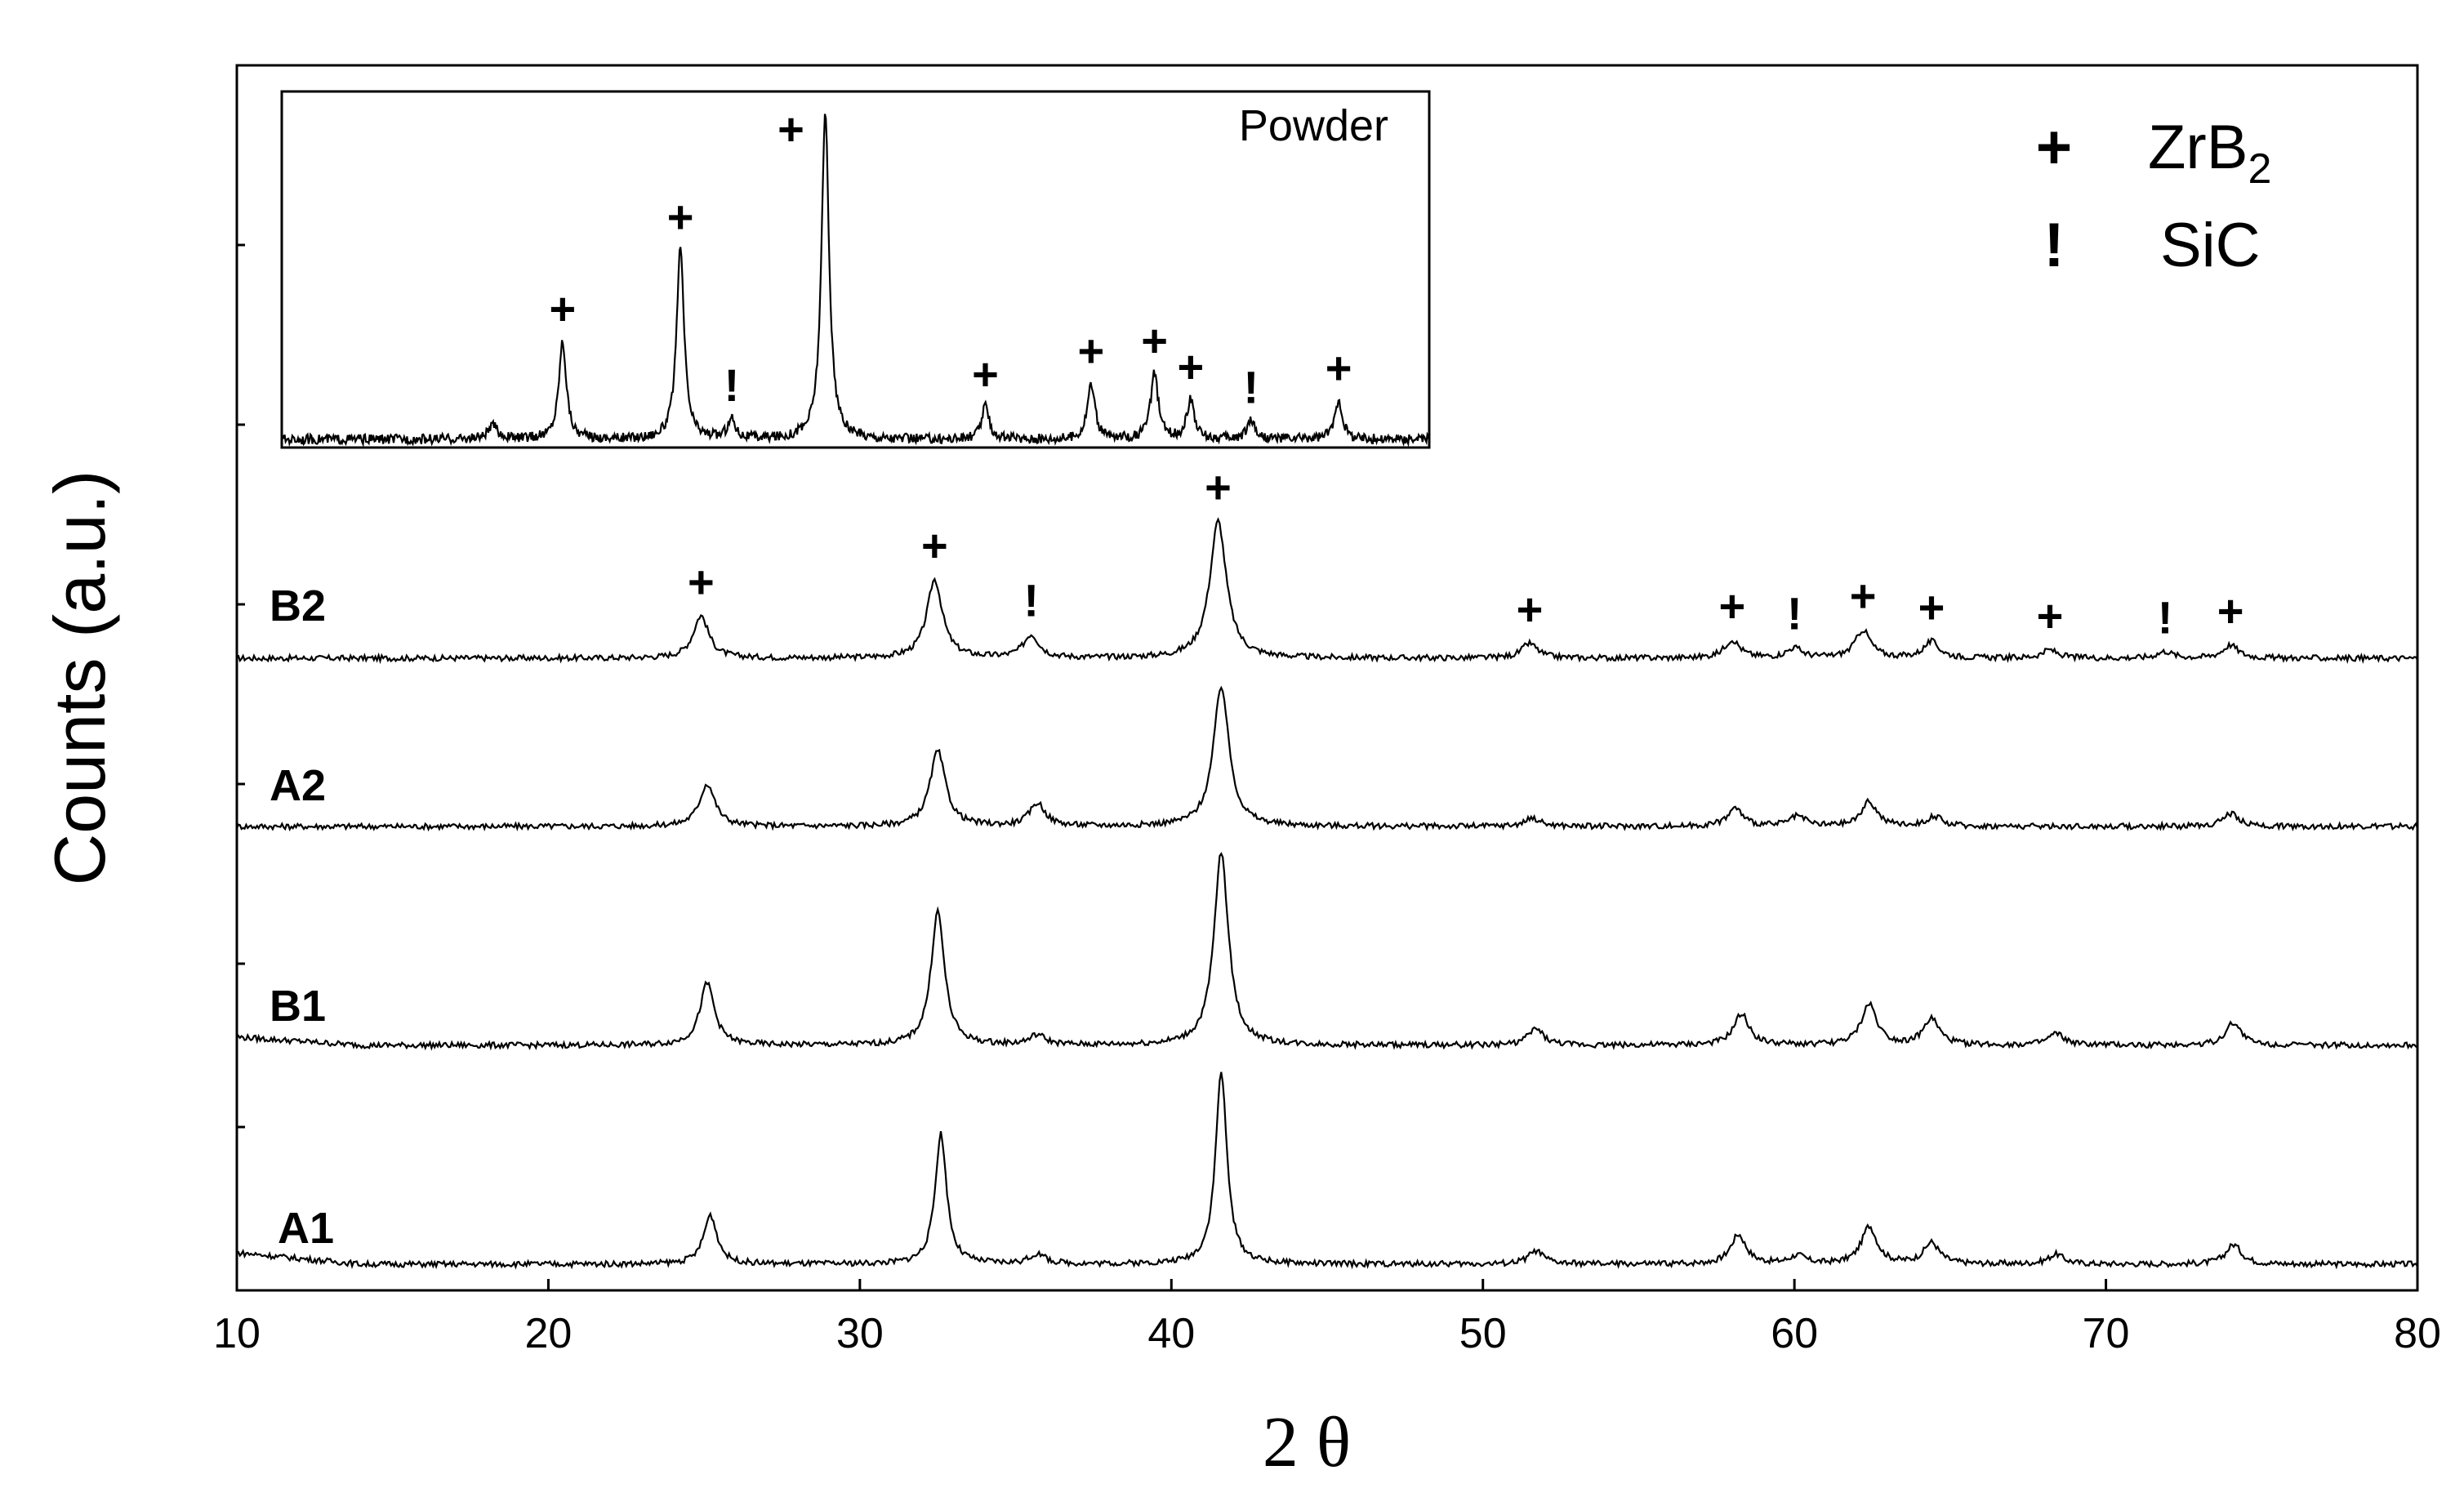 The height and width of the screenshot is (1488, 2464). What do you see at coordinates (1171, 1333) in the screenshot?
I see `x-tick-label: 40` at bounding box center [1171, 1333].